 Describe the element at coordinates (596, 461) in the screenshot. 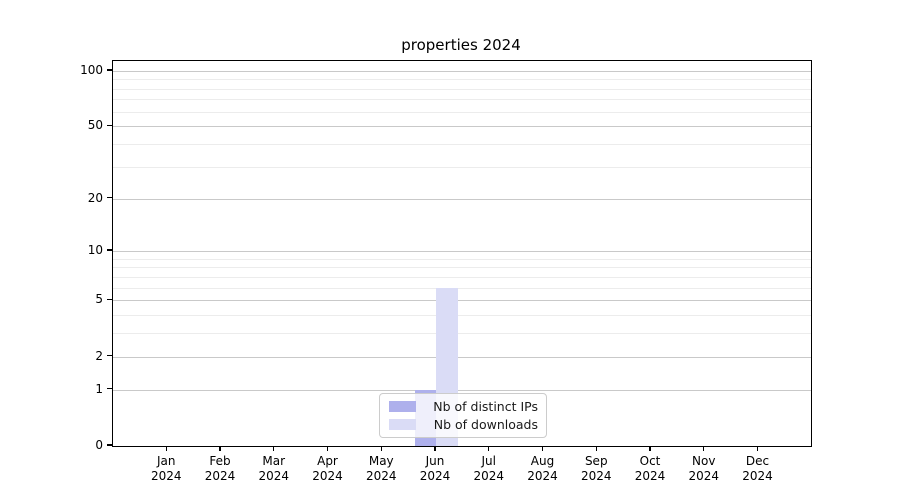

I see `month-label: Sep` at that location.